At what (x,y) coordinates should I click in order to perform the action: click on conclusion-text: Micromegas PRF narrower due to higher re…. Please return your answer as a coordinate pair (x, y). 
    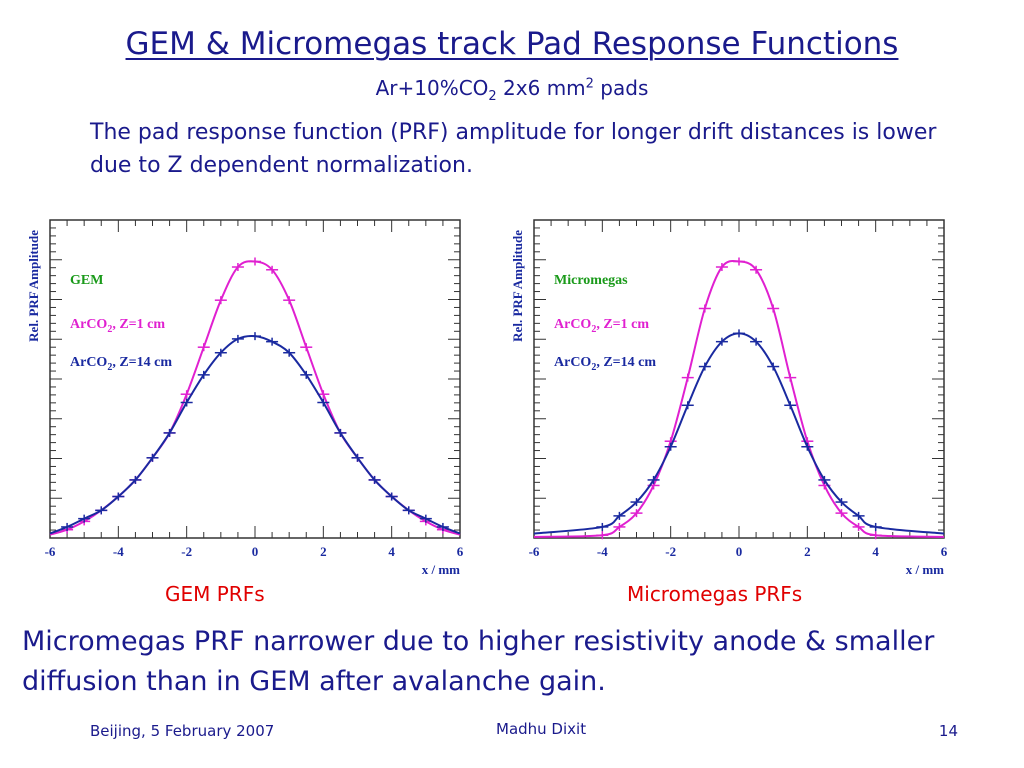
    Looking at the image, I should click on (478, 661).